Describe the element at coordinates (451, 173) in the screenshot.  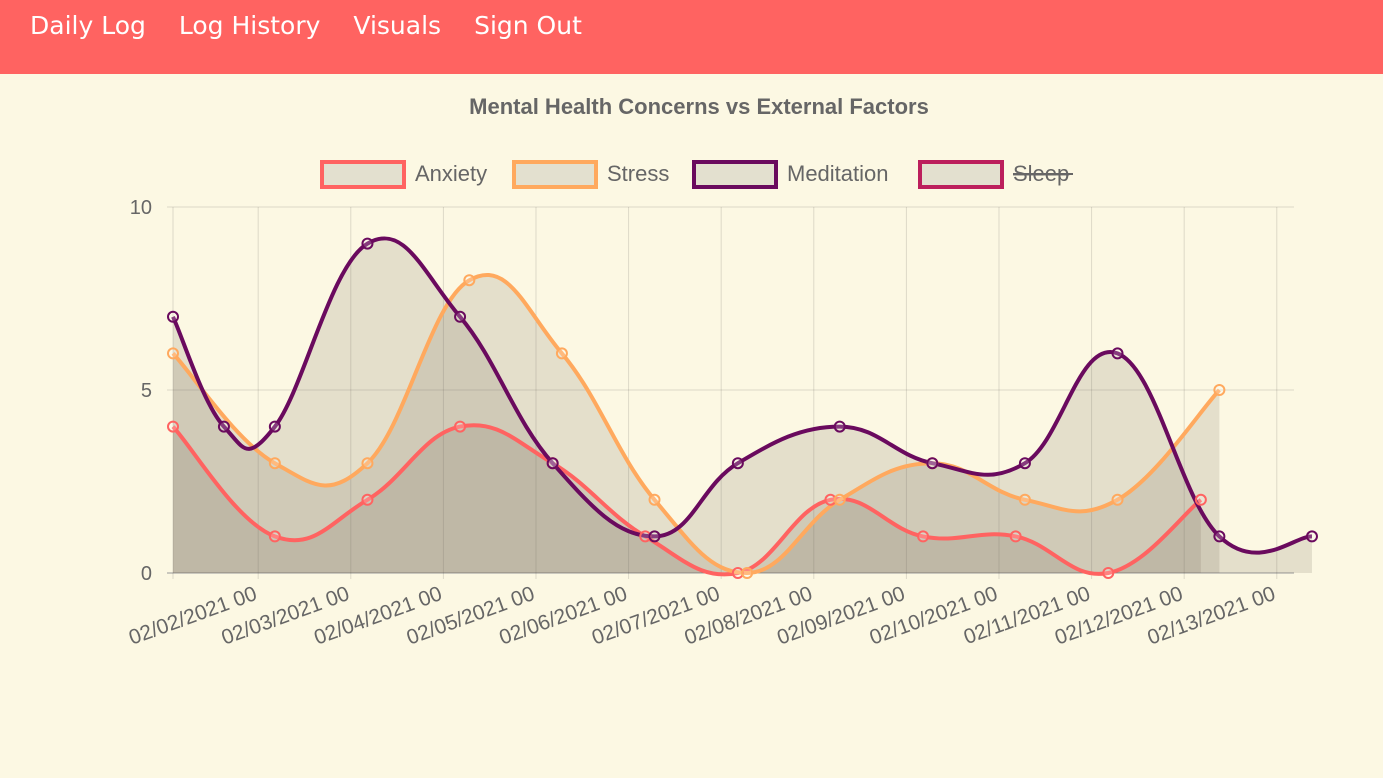
I see `legend-label: Anxiety` at that location.